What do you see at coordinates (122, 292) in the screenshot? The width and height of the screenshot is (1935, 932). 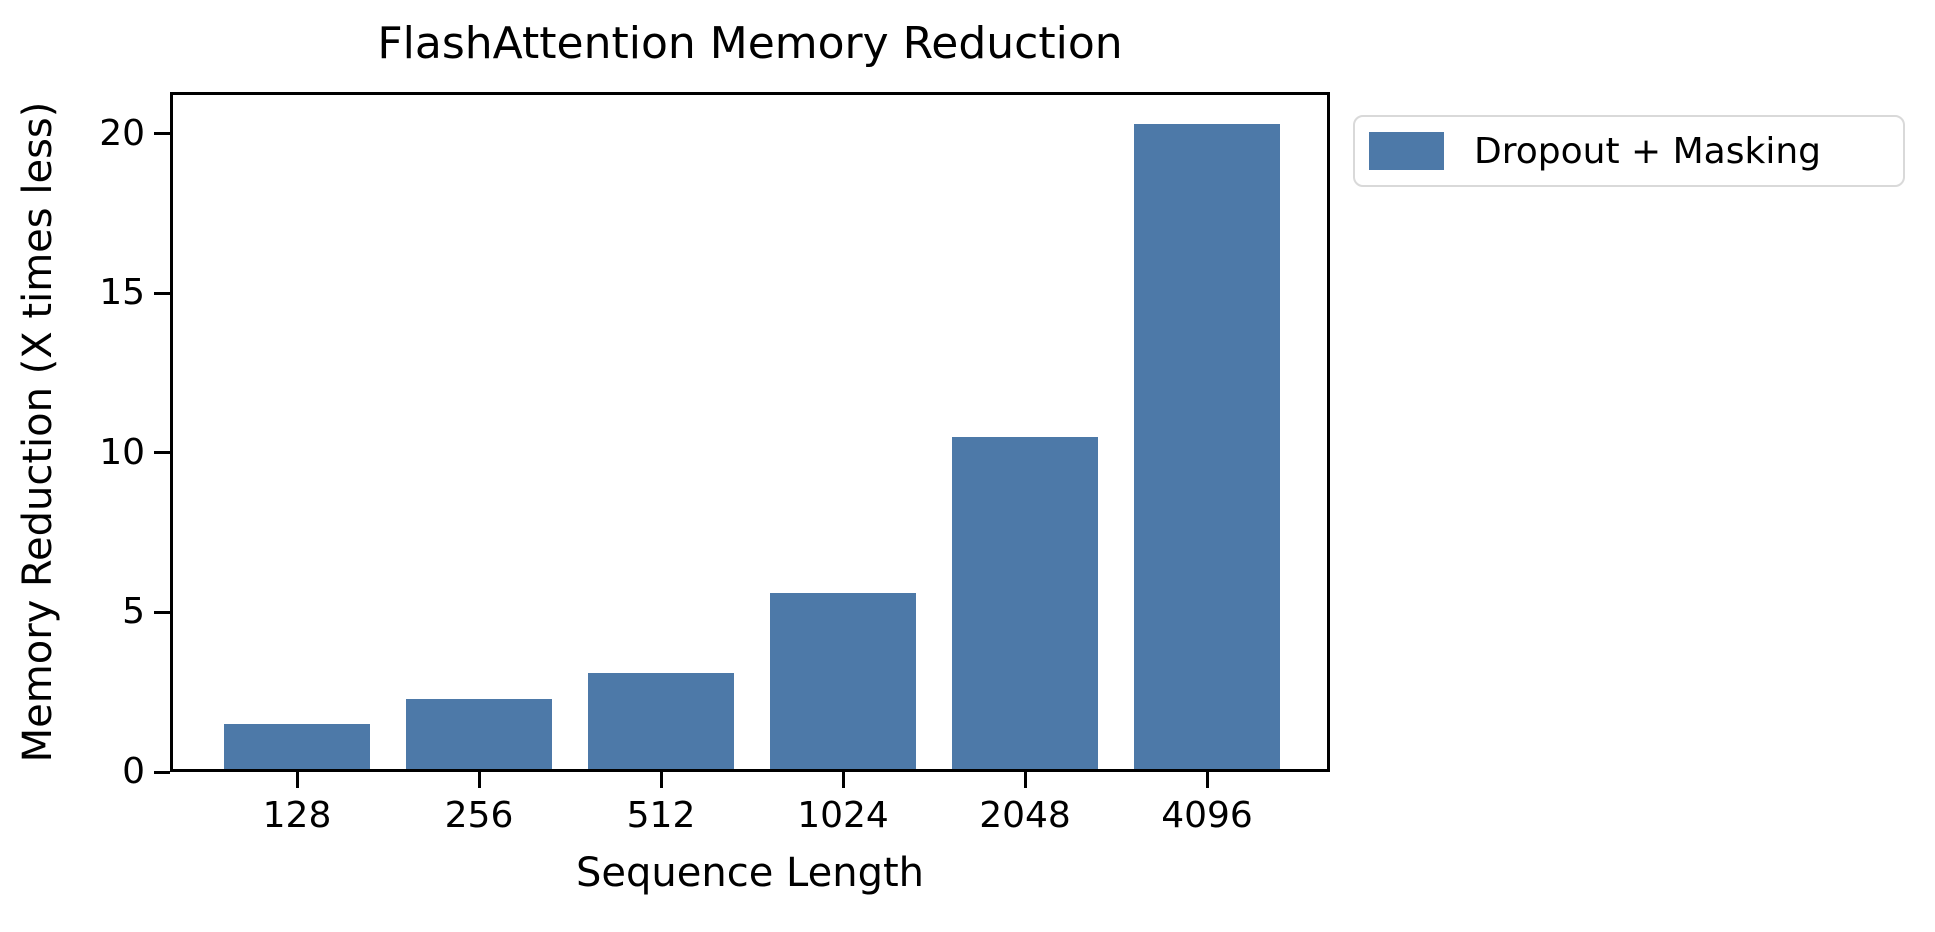 I see `y-tick-label-15: 15` at bounding box center [122, 292].